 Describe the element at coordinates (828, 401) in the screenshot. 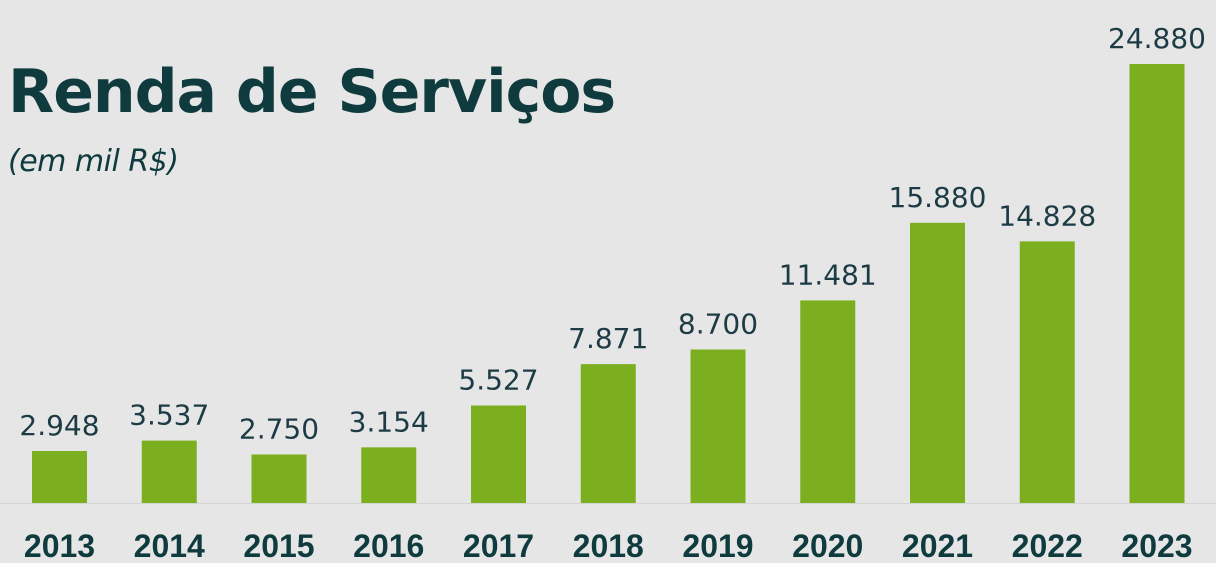

I see `bar-2020` at that location.